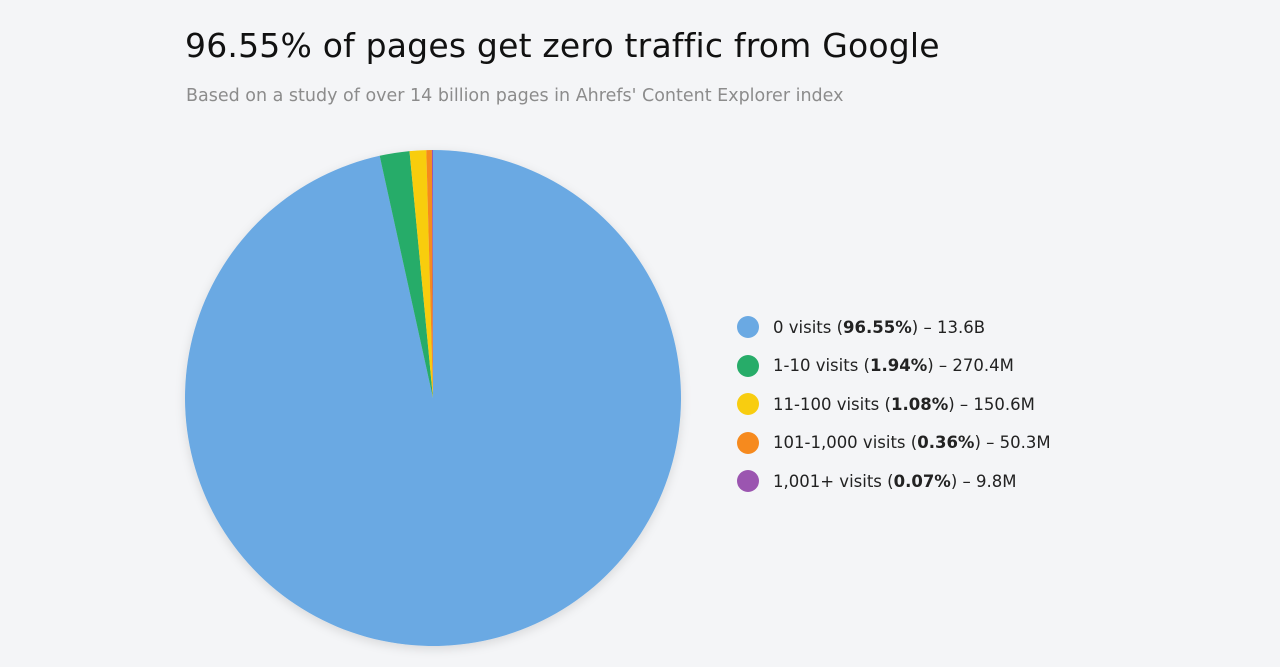  I want to click on legend-label: 101-1,000 visits, so click(839, 443).